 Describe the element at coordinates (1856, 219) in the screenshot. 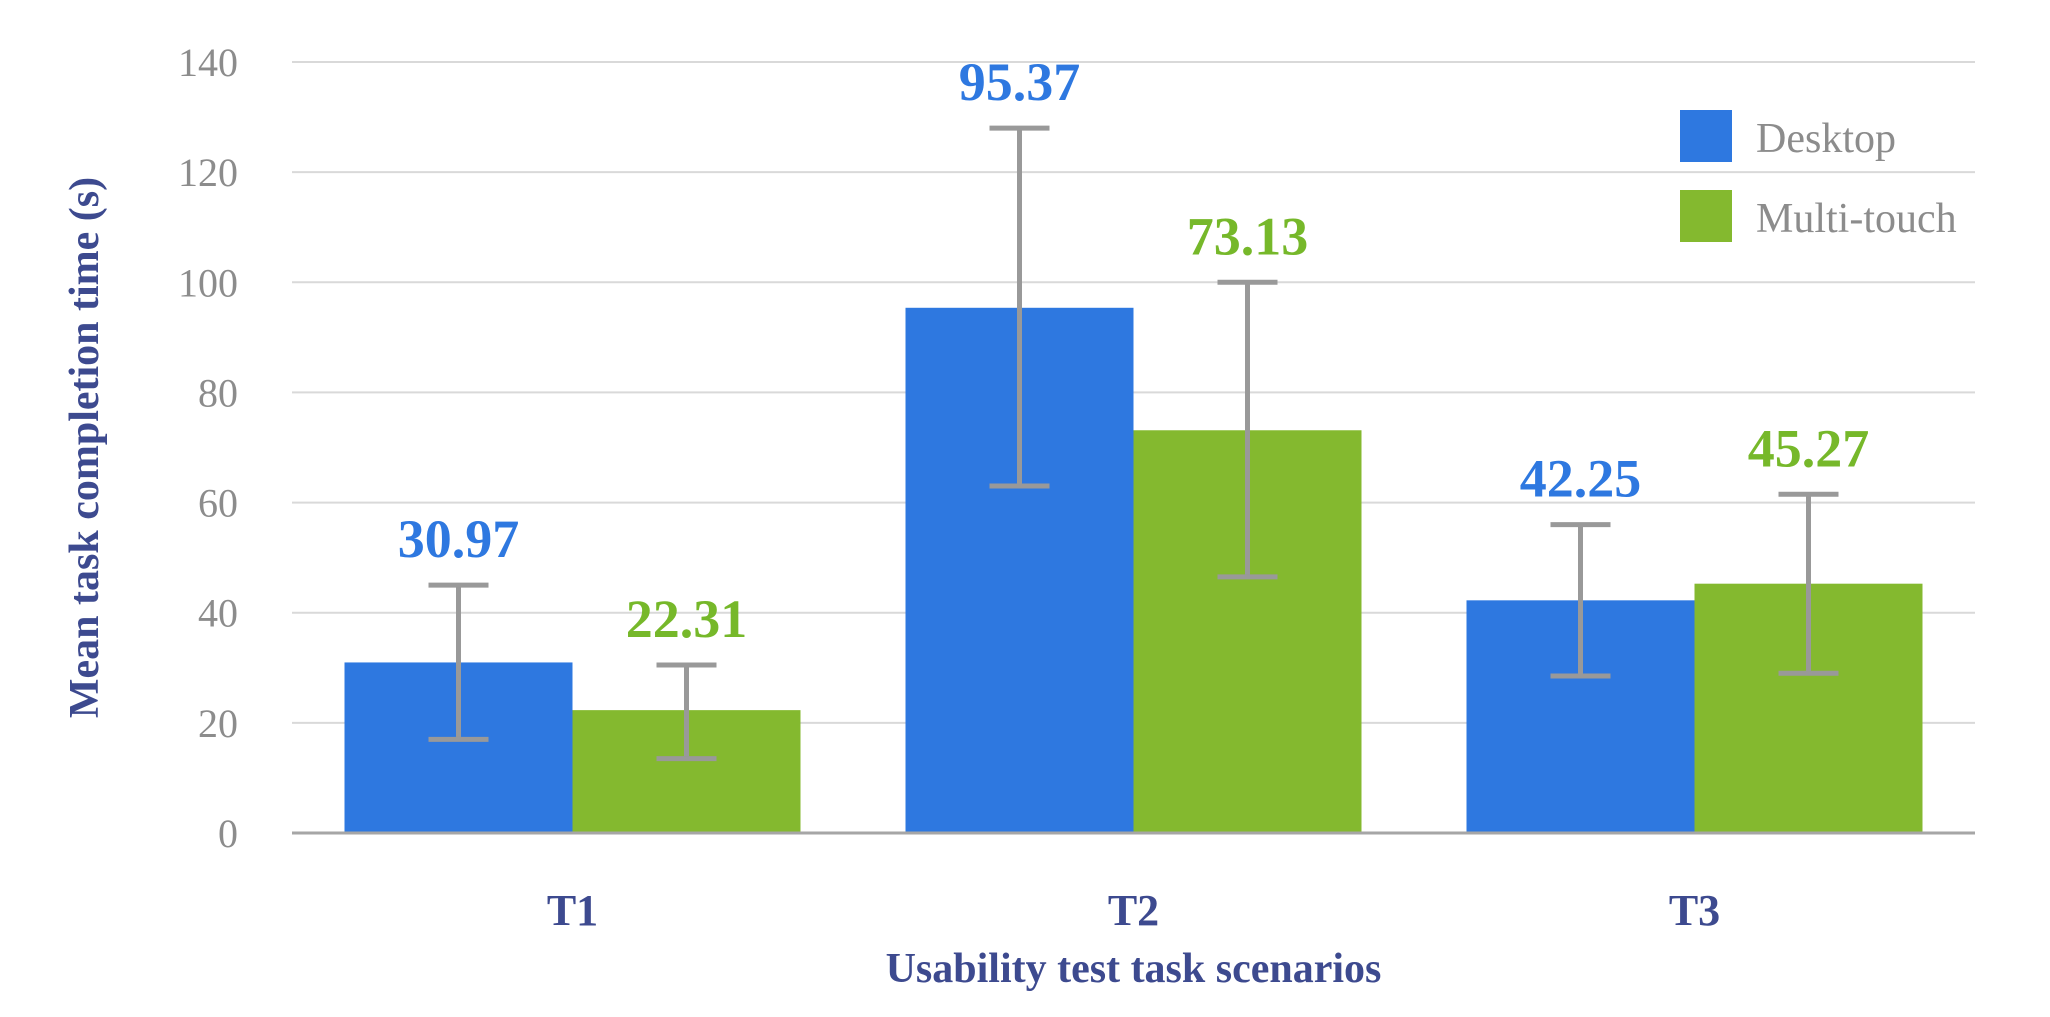

I see `legend-label: Multi-touch` at that location.